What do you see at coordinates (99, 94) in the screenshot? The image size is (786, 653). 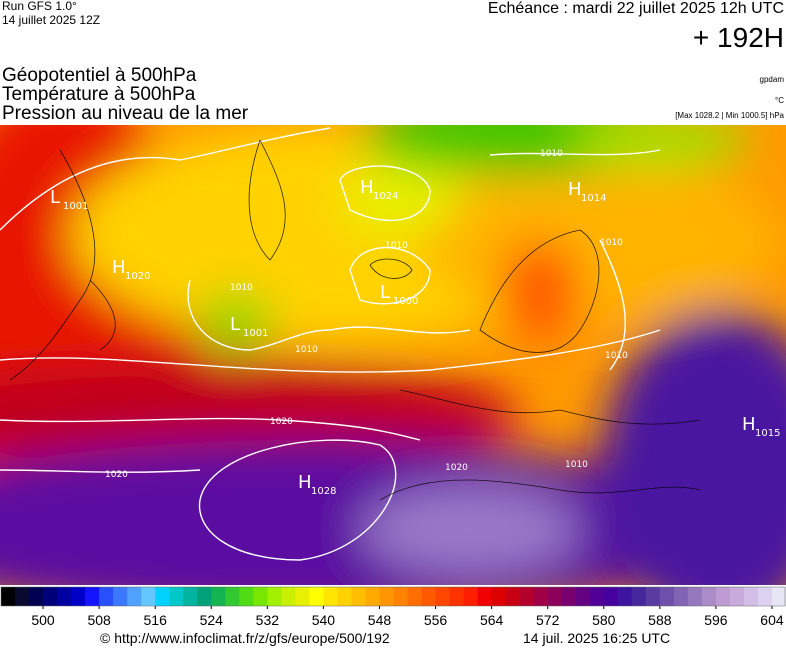 I see `field-name: Température à 500hPa` at bounding box center [99, 94].